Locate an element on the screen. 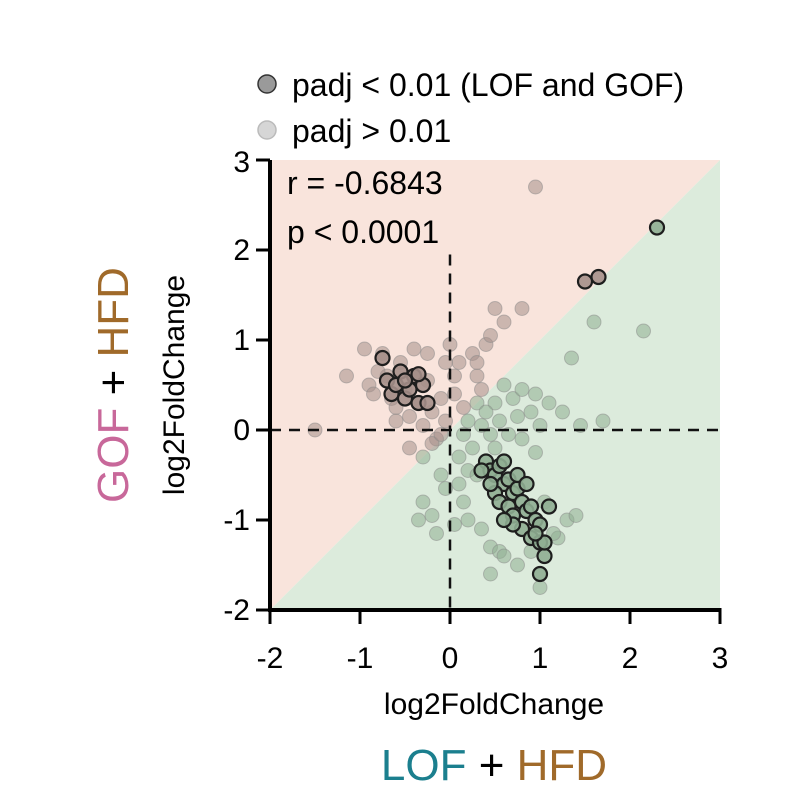 The image size is (808, 796). x-tick-label: 1 is located at coordinates (540, 658).